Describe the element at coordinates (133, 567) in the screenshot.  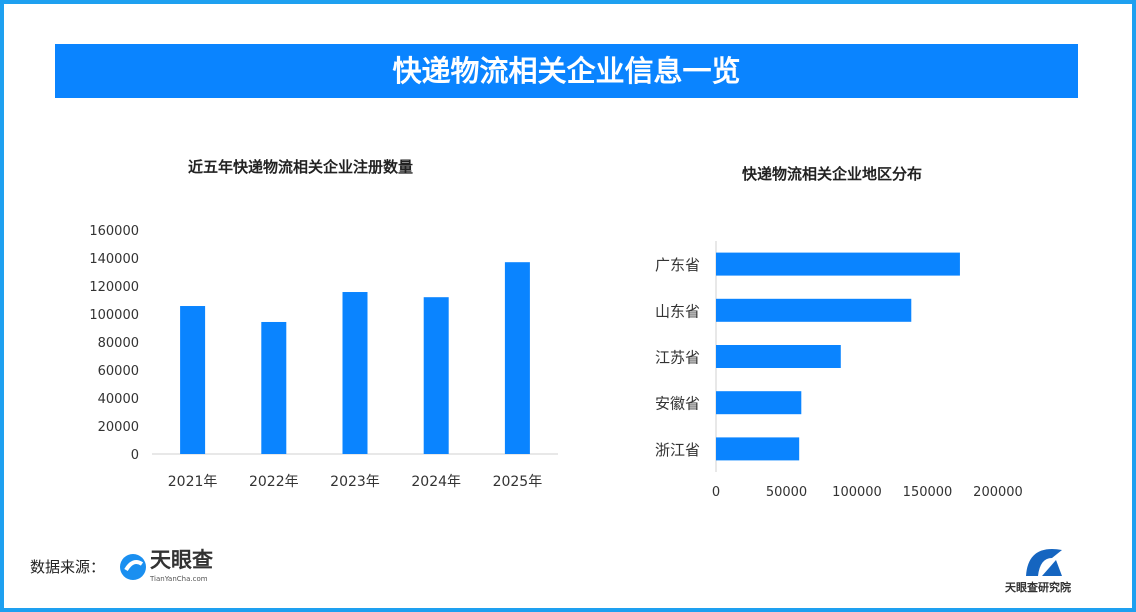
I see `tianyancha-logo-icon` at that location.